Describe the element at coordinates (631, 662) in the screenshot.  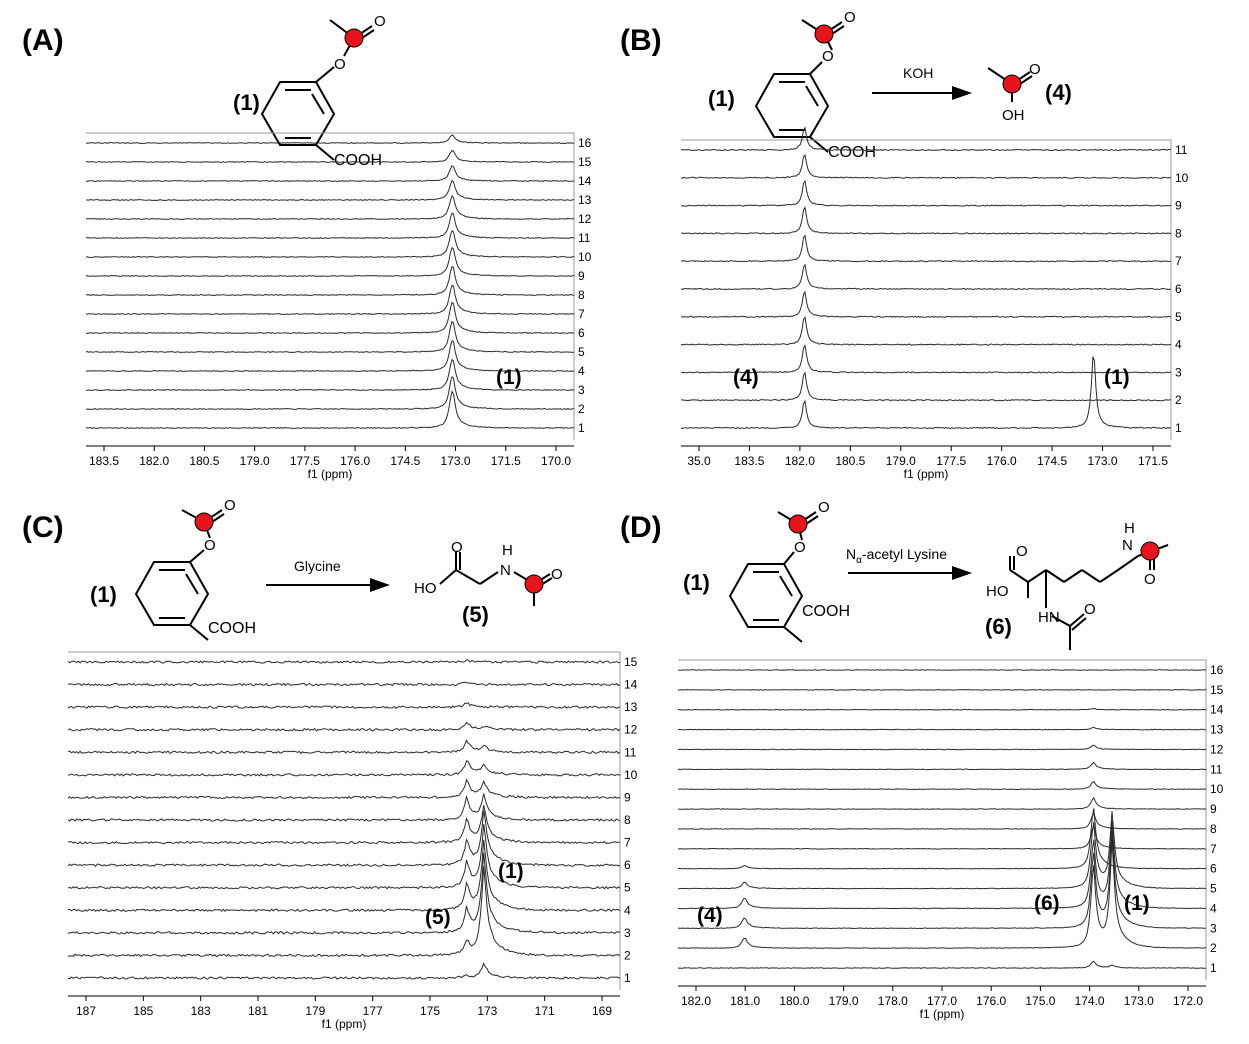
I see `trace-label: 15` at that location.